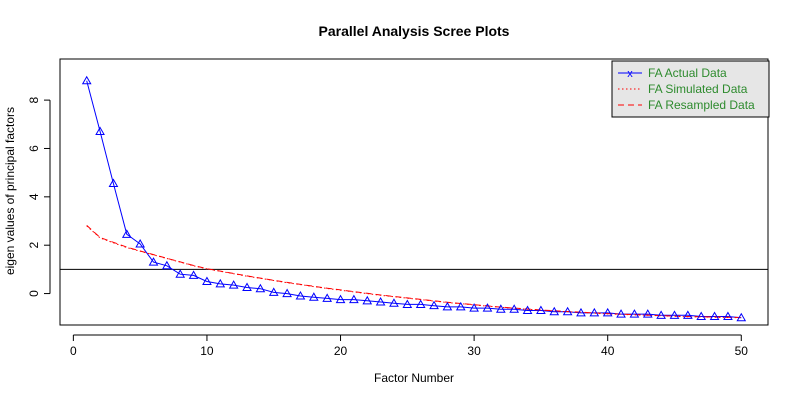 This screenshot has height=400, width=800. What do you see at coordinates (698, 89) in the screenshot?
I see `legend-label: FA Simulated Data` at bounding box center [698, 89].